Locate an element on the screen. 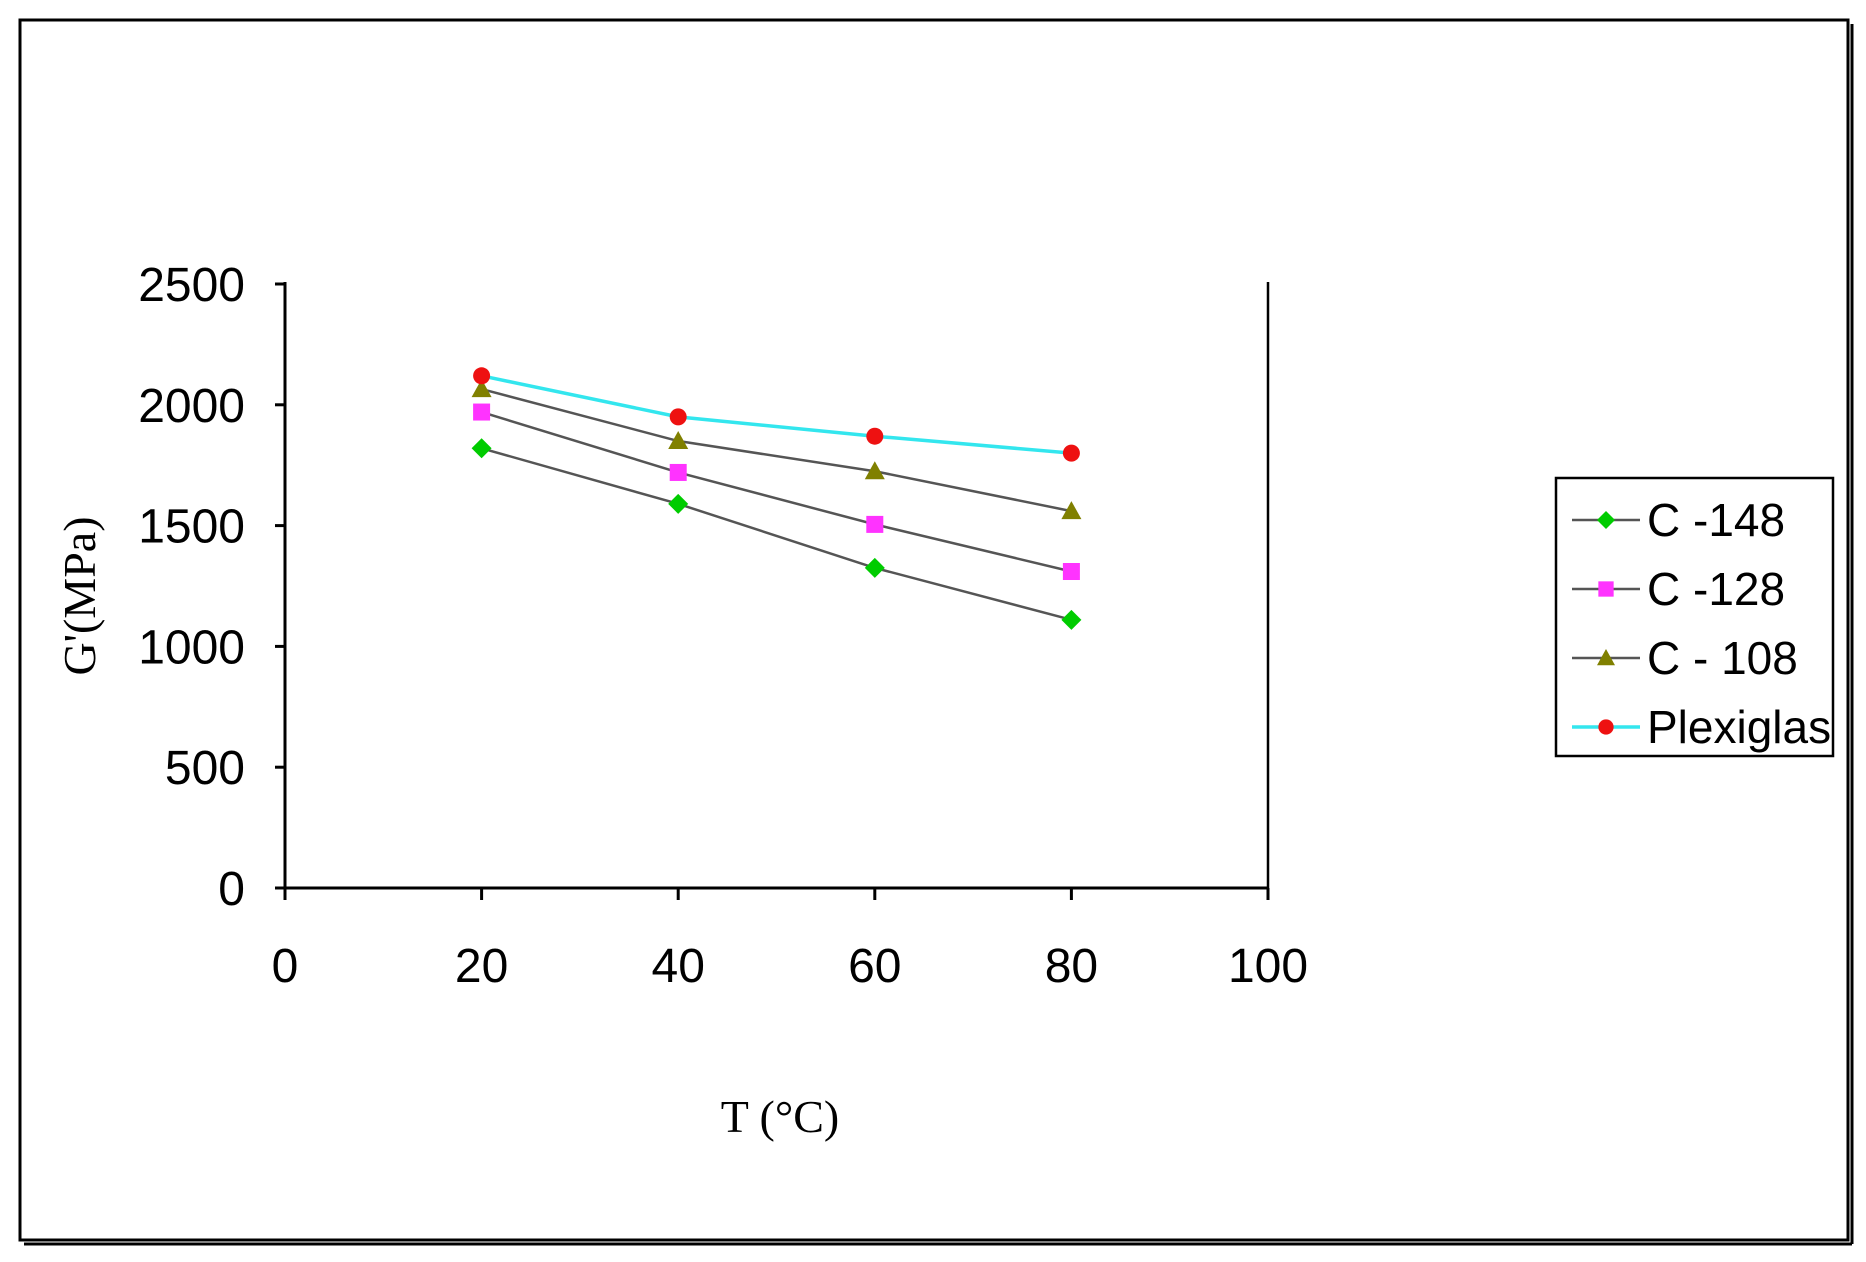 The height and width of the screenshot is (1262, 1866). legend-item: C - 108 is located at coordinates (1685, 658).